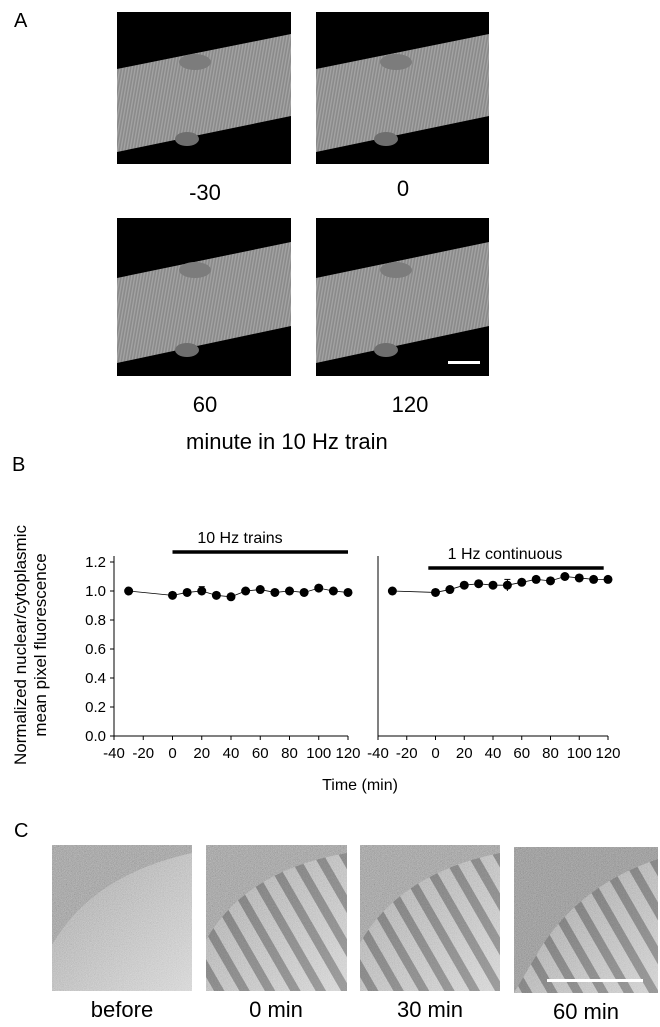 The height and width of the screenshot is (1027, 660). Describe the element at coordinates (95, 678) in the screenshot. I see `y-tick-label: 0.4` at that location.